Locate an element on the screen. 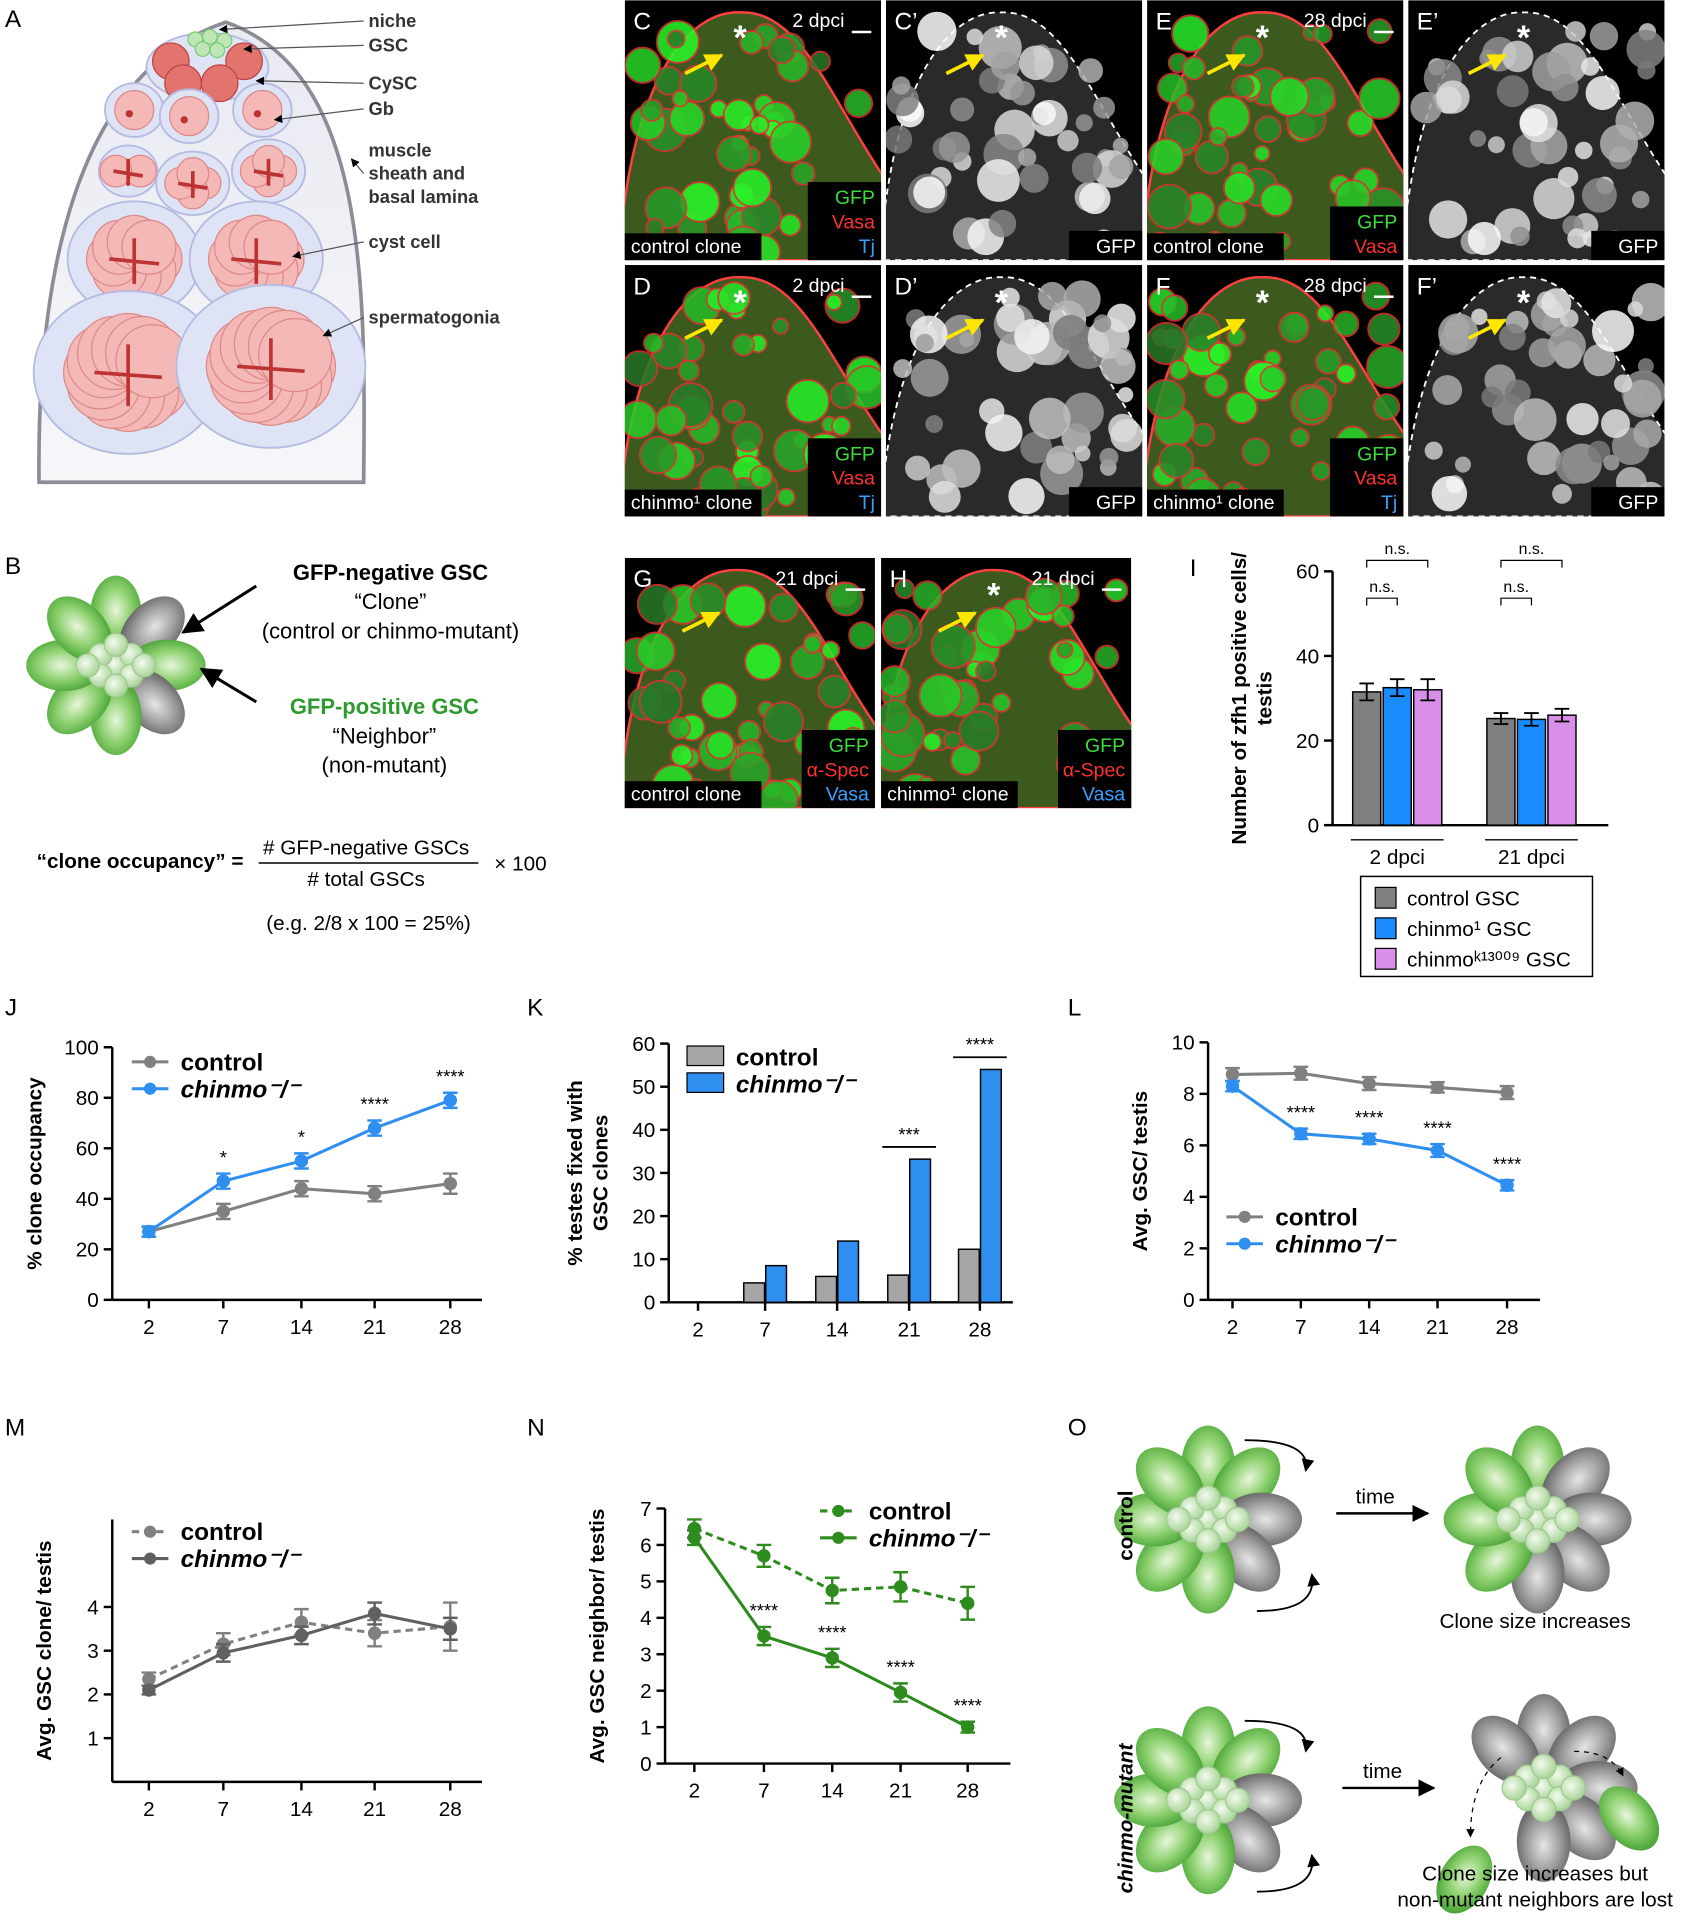 The height and width of the screenshot is (1925, 1684). x-tick-label: 14 is located at coordinates (1369, 1327).